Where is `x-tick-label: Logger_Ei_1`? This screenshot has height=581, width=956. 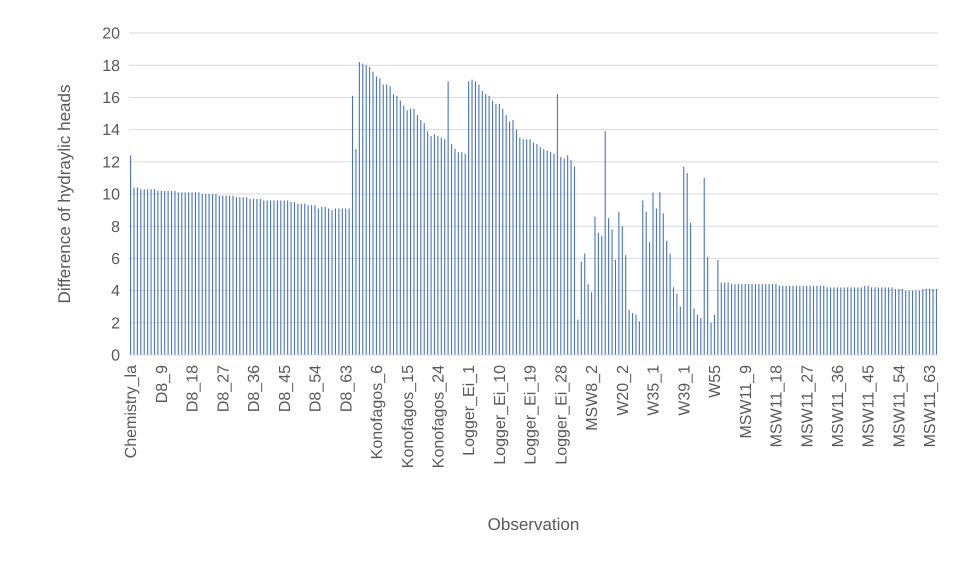 x-tick-label: Logger_Ei_1 is located at coordinates (469, 410).